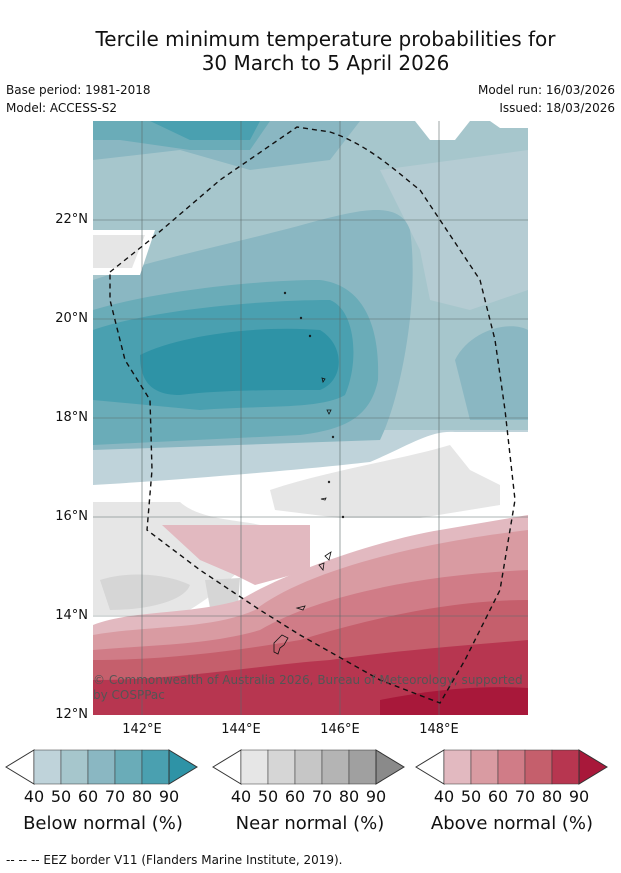 This screenshot has width=621, height=873. What do you see at coordinates (329, 412) in the screenshot?
I see `agrihan-island` at bounding box center [329, 412].